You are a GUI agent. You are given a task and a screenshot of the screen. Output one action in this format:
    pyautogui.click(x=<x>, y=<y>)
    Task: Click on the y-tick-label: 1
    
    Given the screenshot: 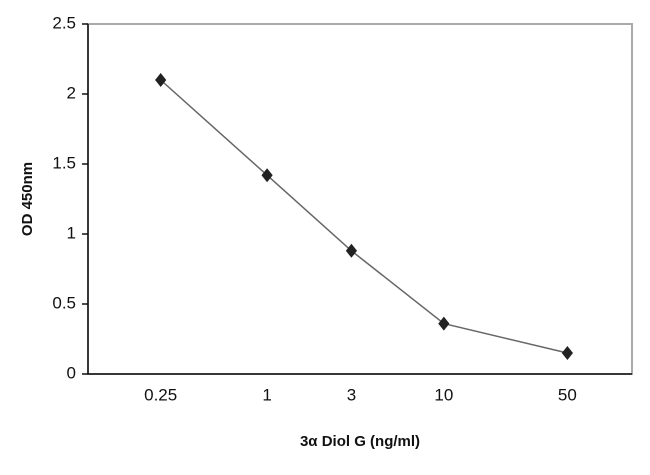 What is the action you would take?
    pyautogui.click(x=71, y=232)
    